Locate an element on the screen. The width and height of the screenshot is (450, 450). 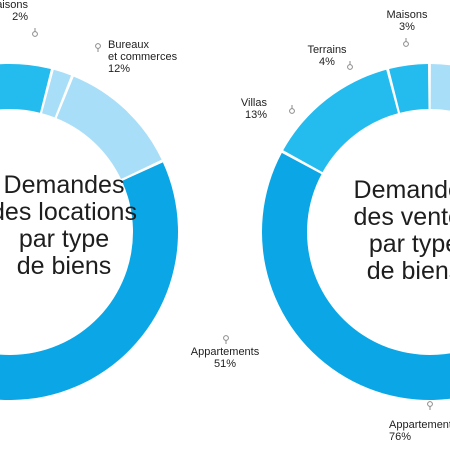
sales-center-line-0: Demandes is located at coordinates (402, 190).